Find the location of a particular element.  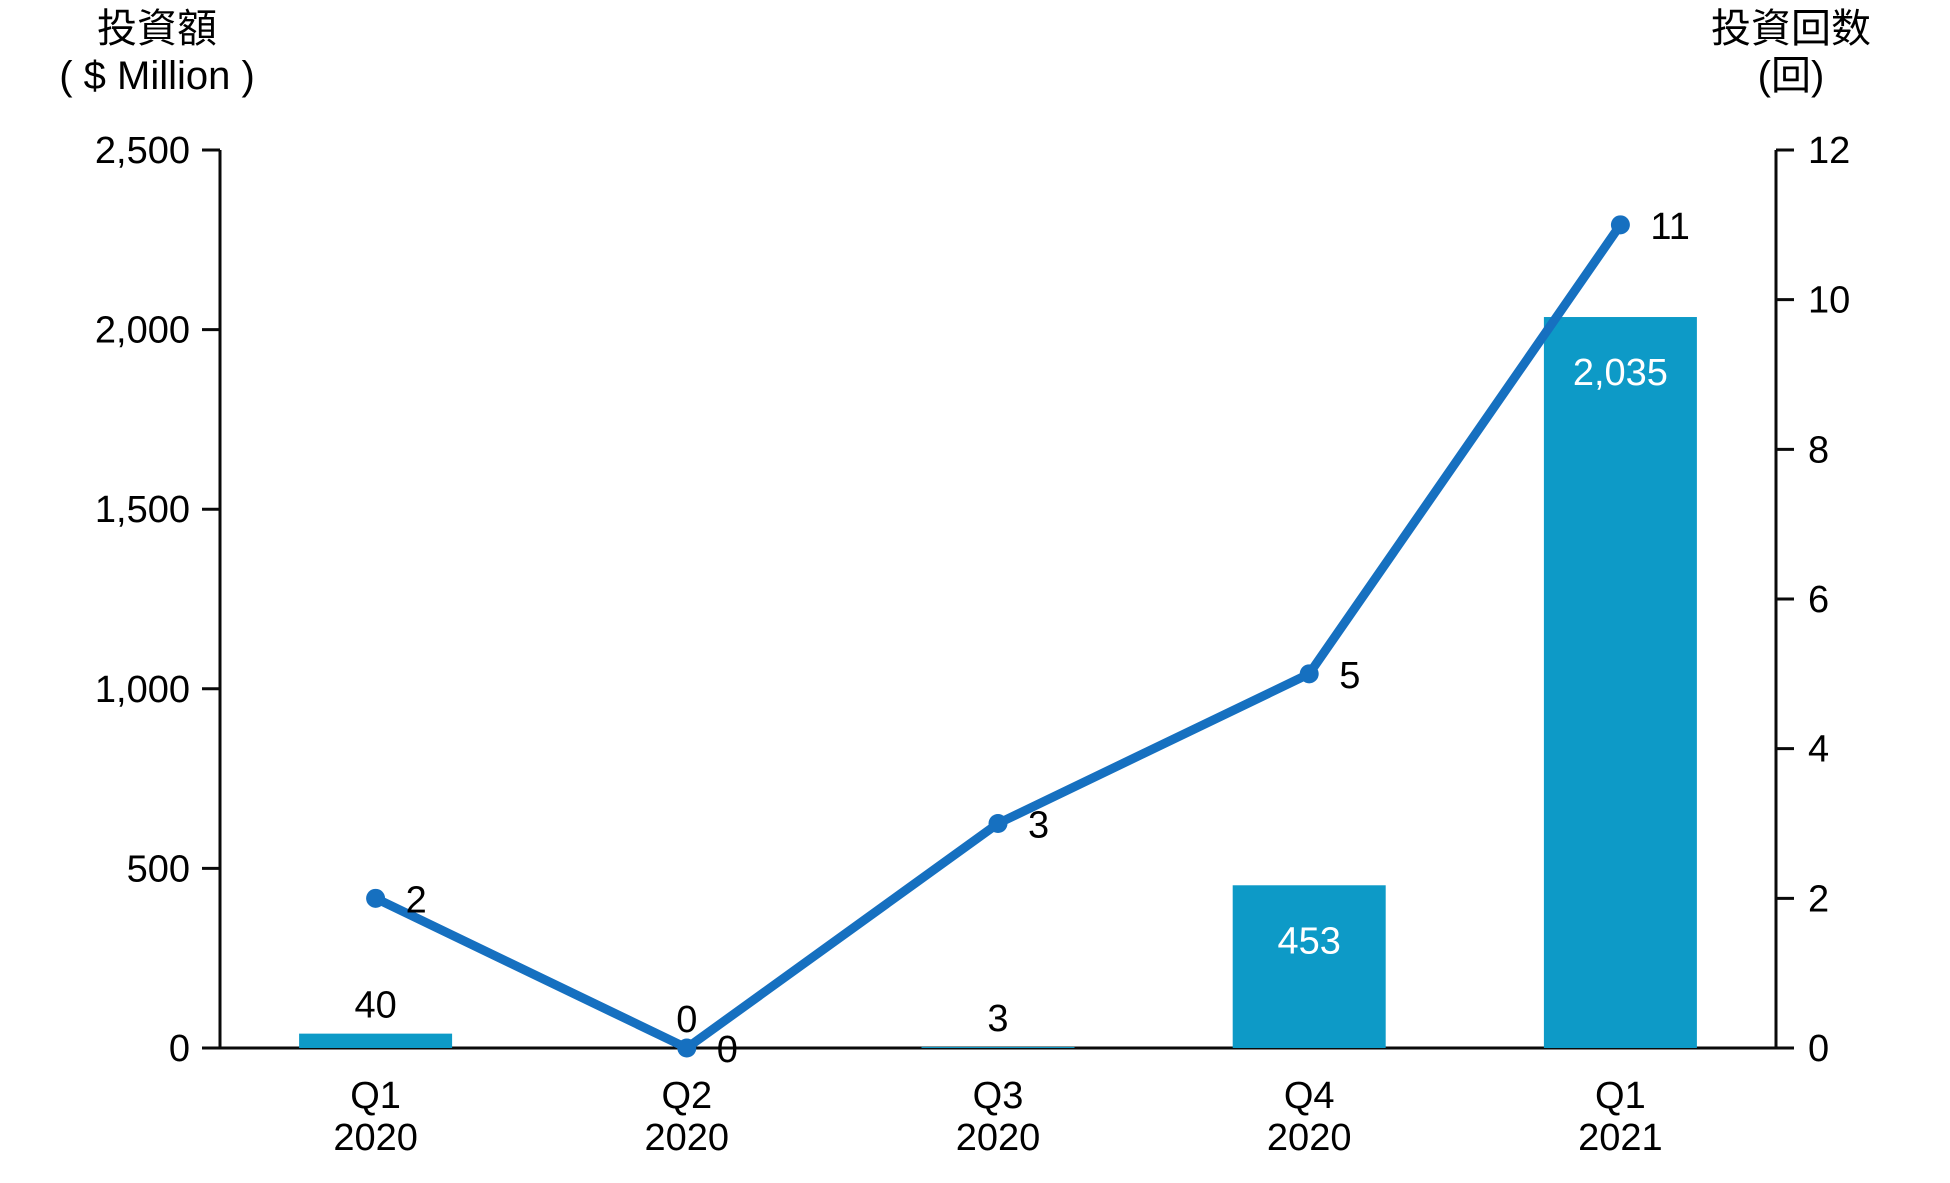

left-axis-tick-label: 2,500 is located at coordinates (142, 151).